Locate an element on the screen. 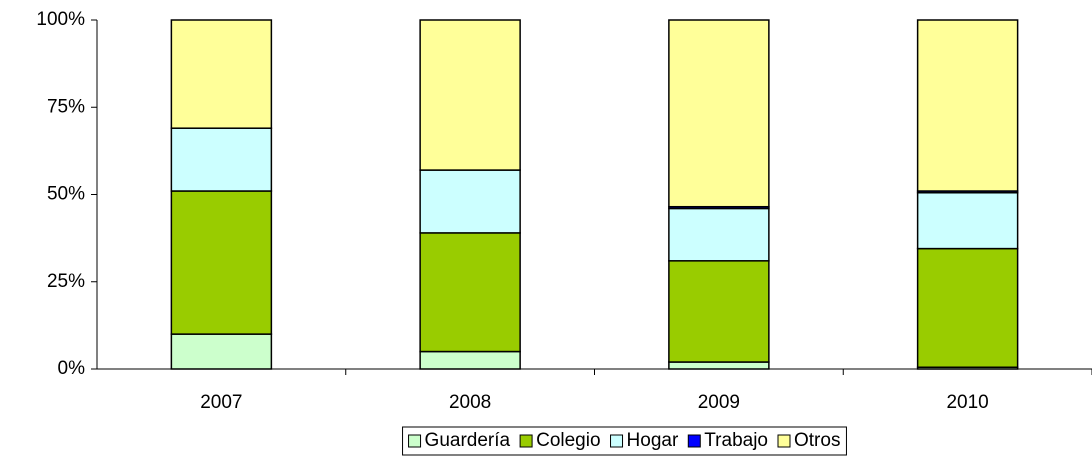 The height and width of the screenshot is (459, 1092). legend-label: Otros is located at coordinates (817, 440).